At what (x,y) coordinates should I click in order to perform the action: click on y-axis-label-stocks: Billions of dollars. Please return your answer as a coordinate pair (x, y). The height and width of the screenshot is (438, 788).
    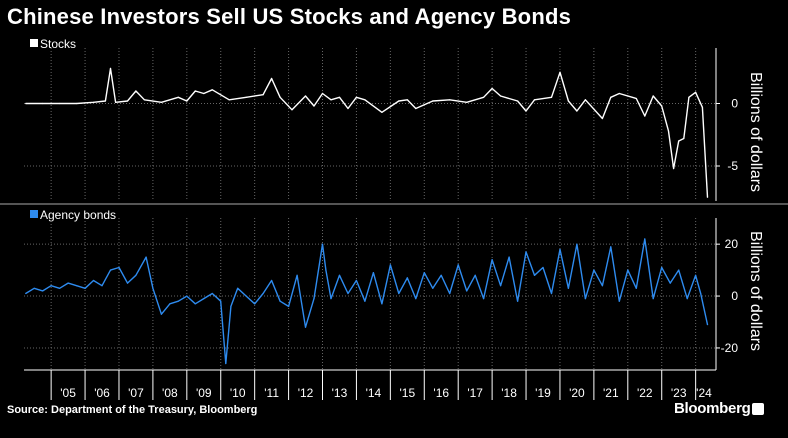
    Looking at the image, I should click on (755, 132).